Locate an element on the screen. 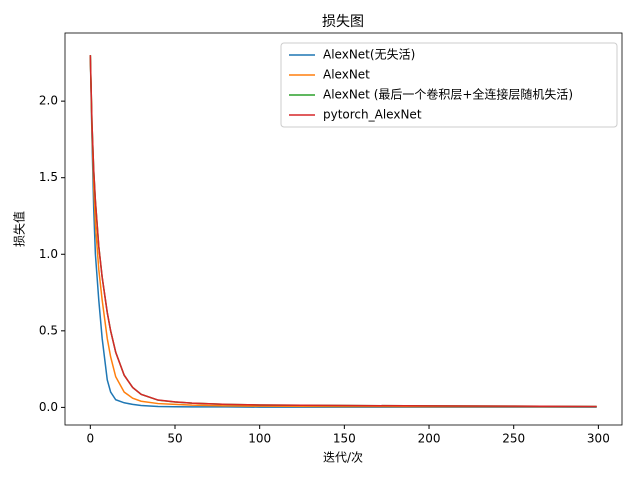  x-tick-label: 250 is located at coordinates (513, 439).